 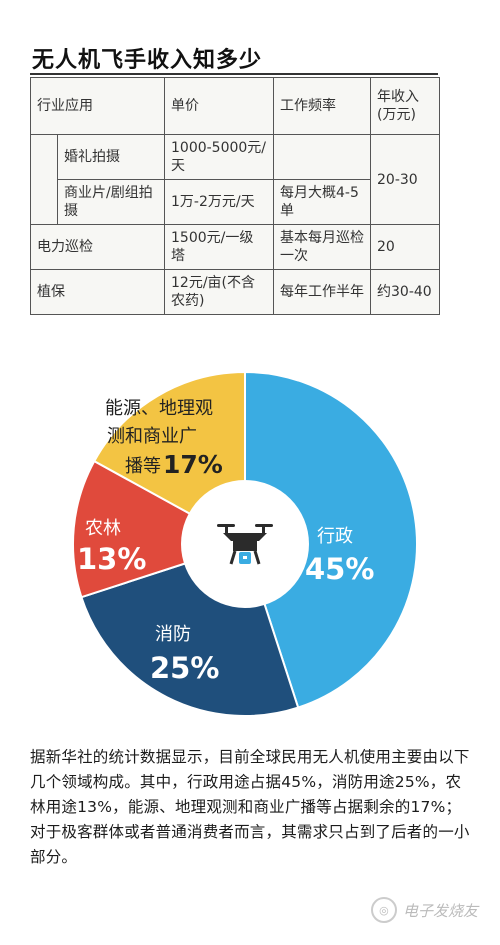 What do you see at coordinates (335, 536) in the screenshot?
I see `slice-label-admin: 行政` at bounding box center [335, 536].